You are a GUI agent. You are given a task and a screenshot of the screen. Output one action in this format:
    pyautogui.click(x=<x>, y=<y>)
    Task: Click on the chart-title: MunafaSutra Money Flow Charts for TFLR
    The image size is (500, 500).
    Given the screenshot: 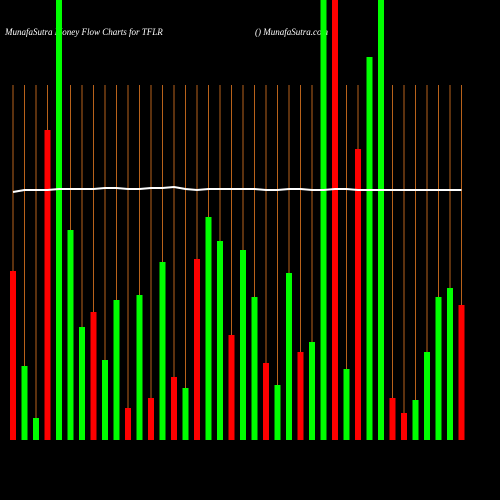 What is the action you would take?
    pyautogui.click(x=83, y=32)
    